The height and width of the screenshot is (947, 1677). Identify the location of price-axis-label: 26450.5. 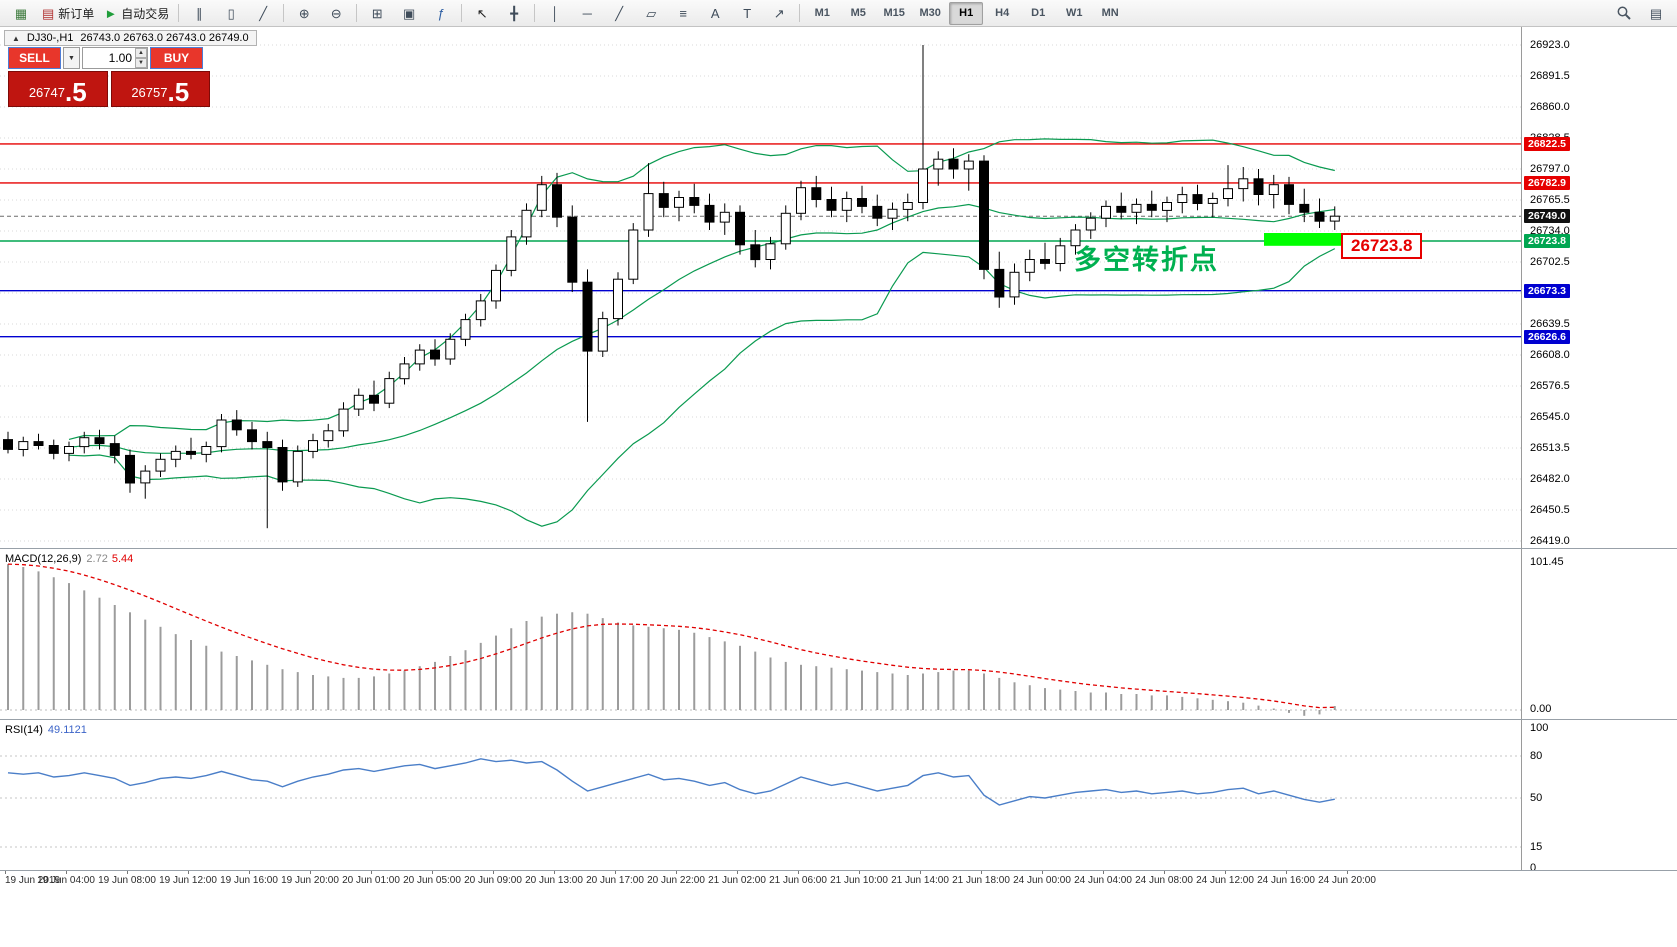
(1550, 510).